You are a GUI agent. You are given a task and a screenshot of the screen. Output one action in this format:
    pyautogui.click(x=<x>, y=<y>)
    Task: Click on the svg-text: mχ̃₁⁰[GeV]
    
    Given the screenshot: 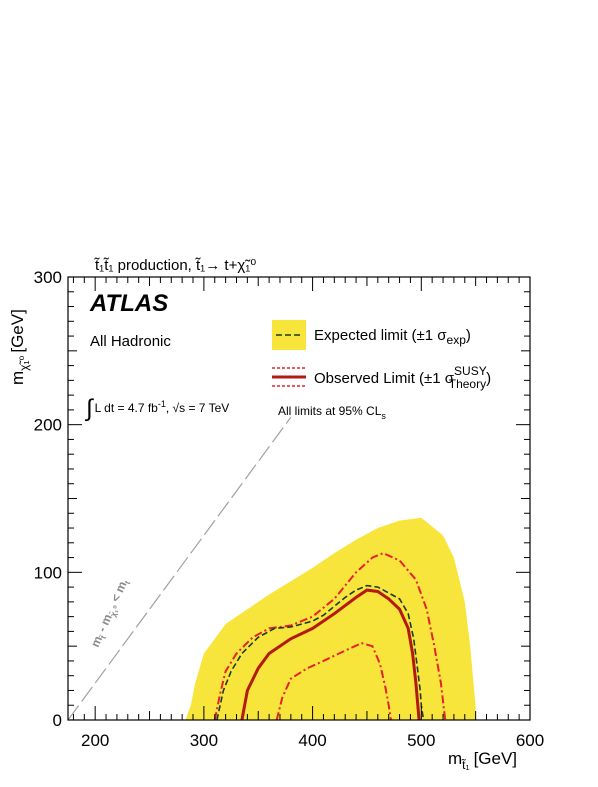 What is the action you would take?
    pyautogui.click(x=19, y=347)
    